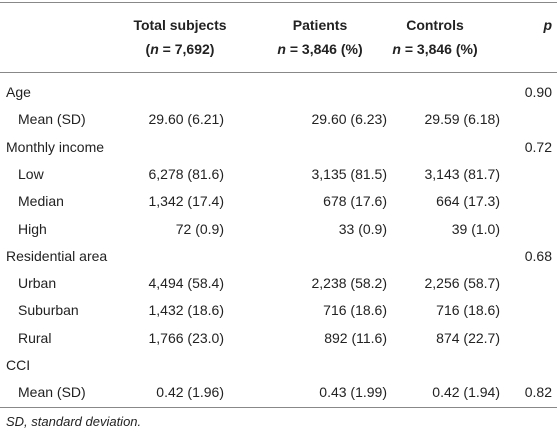  What do you see at coordinates (186, 310) in the screenshot?
I see `cell: 1,432 (18.6)` at bounding box center [186, 310].